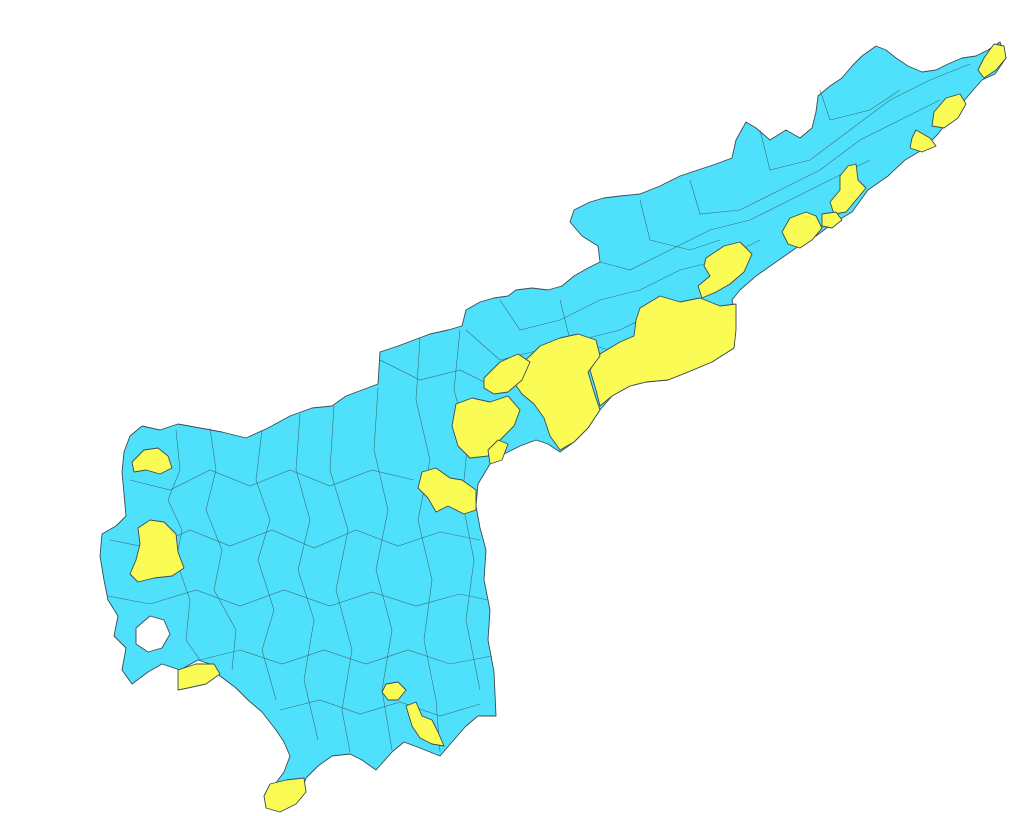 Image resolution: width=1030 pixels, height=816 pixels. I want to click on state-enclave-white, so click(153, 634).